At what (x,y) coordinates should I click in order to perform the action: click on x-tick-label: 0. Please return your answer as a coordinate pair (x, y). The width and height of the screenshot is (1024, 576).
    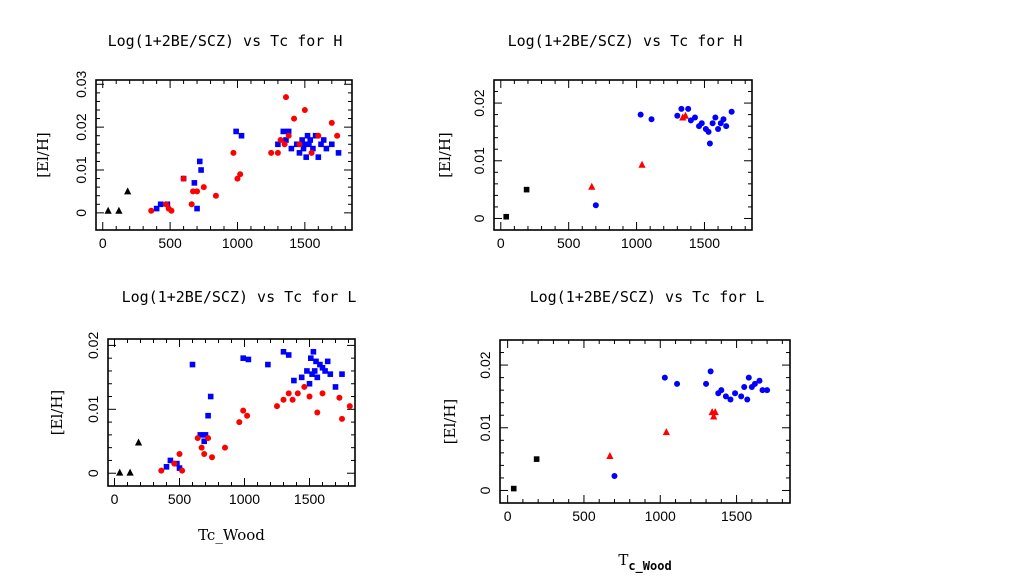
    Looking at the image, I should click on (103, 243).